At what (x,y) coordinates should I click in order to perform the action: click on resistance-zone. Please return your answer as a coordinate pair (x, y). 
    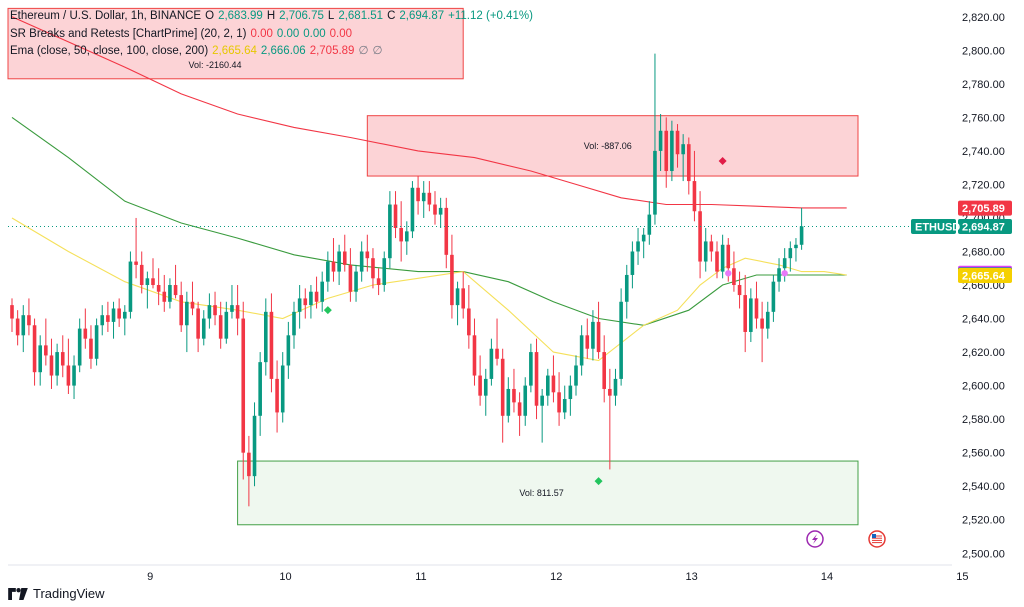
    Looking at the image, I should click on (612, 146).